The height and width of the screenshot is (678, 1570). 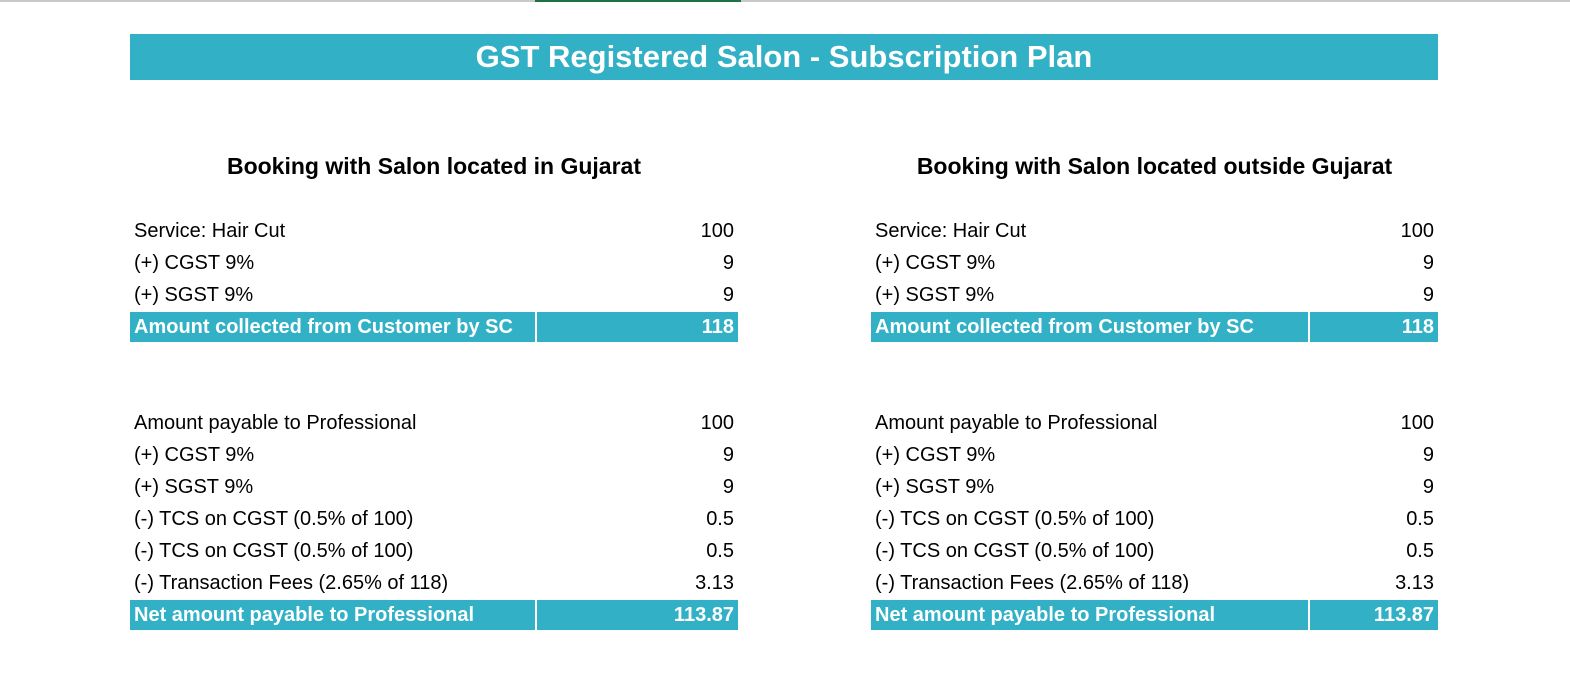 I want to click on sheet-top-border, so click(x=785, y=1).